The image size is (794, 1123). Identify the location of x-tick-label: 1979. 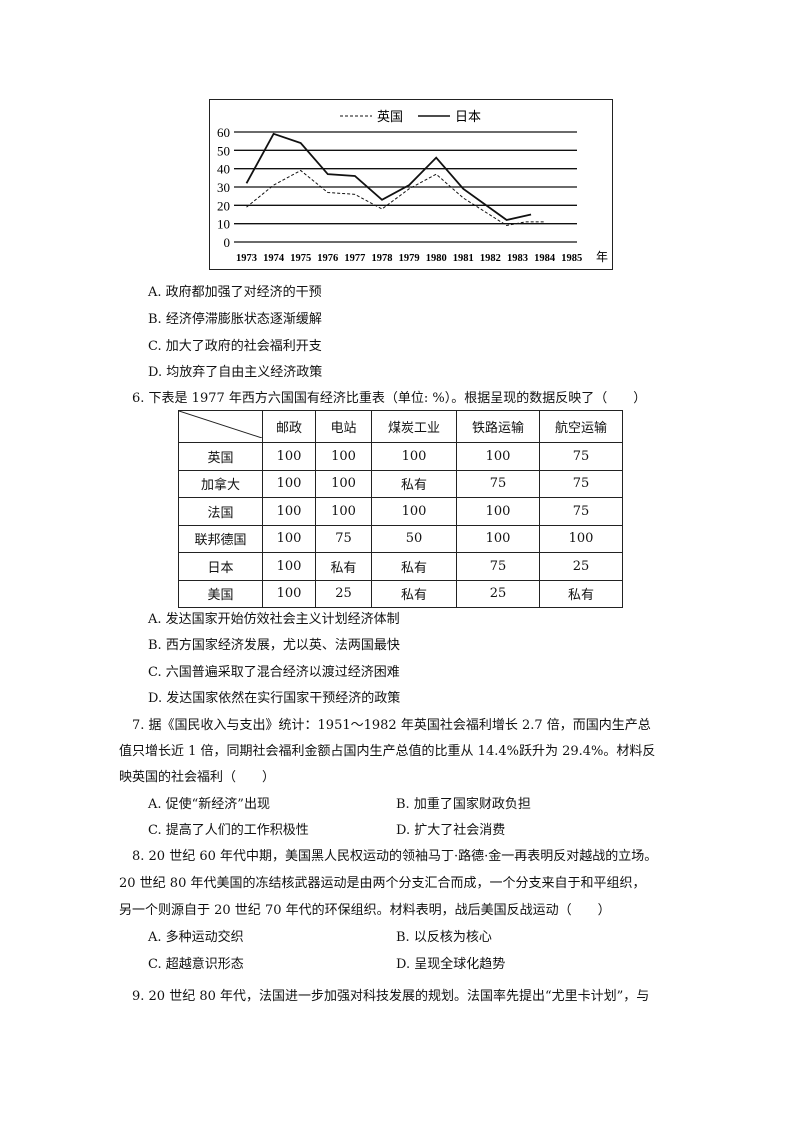
(409, 258).